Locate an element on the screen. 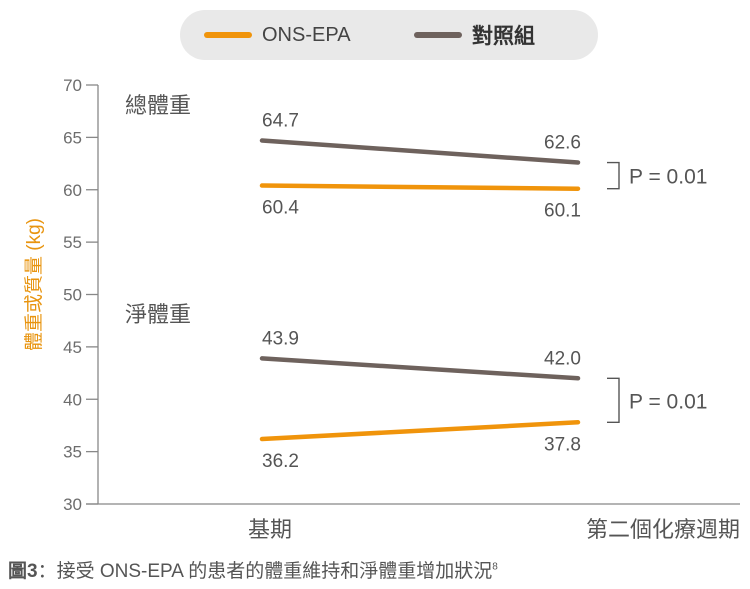 This screenshot has width=750, height=589. x-category-label: 第二個化療週期 is located at coordinates (663, 529).